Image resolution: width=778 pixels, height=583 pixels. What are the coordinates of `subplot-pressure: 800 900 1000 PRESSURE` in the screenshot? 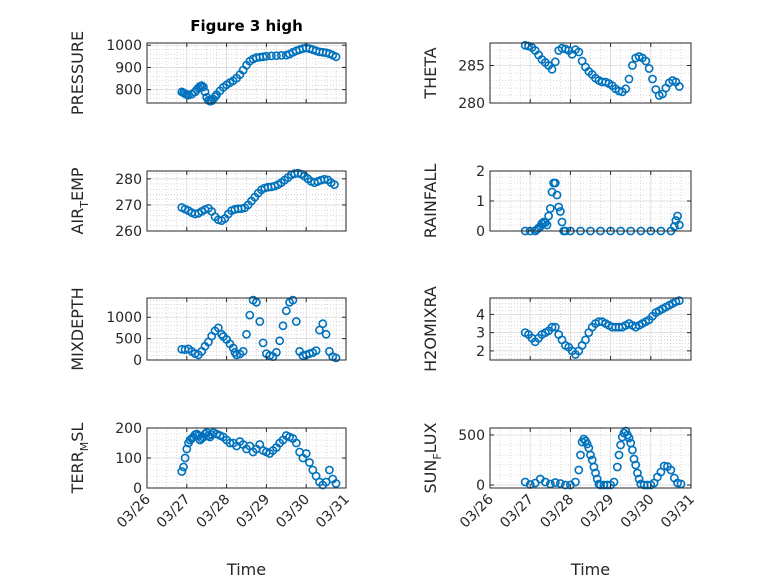 It's located at (207, 73).